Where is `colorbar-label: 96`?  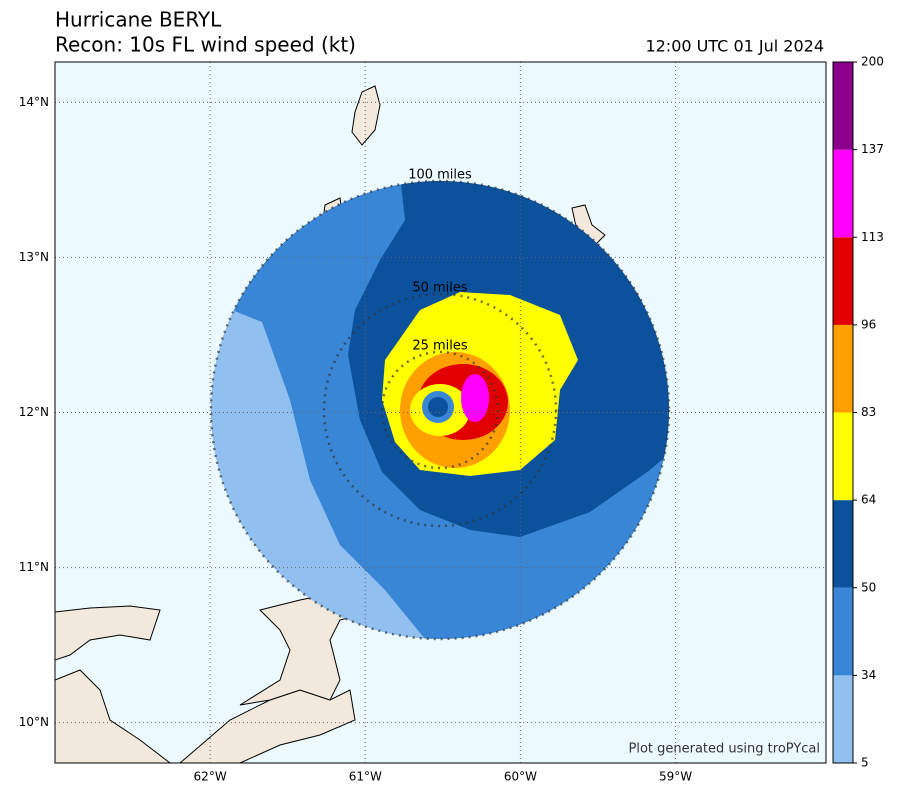
colorbar-label: 96 is located at coordinates (868, 324).